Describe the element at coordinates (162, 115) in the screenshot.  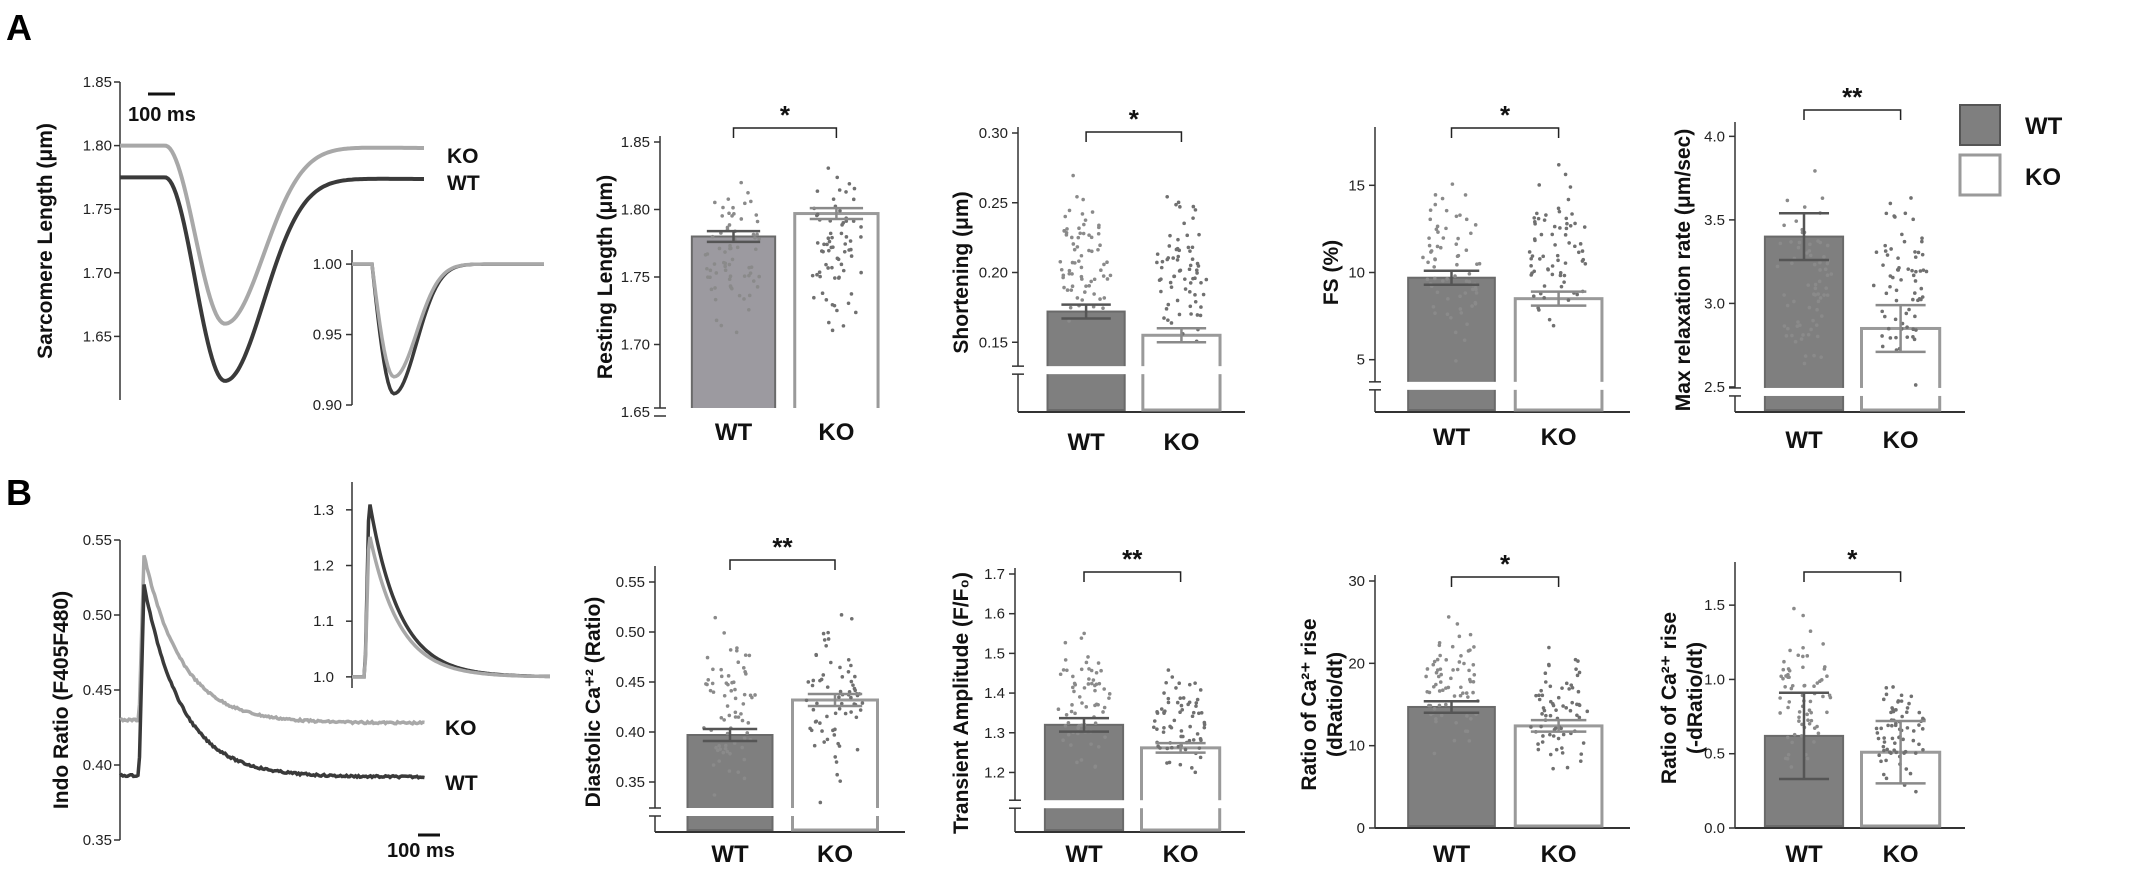
I see `scale-bar-label-sarcomere: 100 ms` at that location.